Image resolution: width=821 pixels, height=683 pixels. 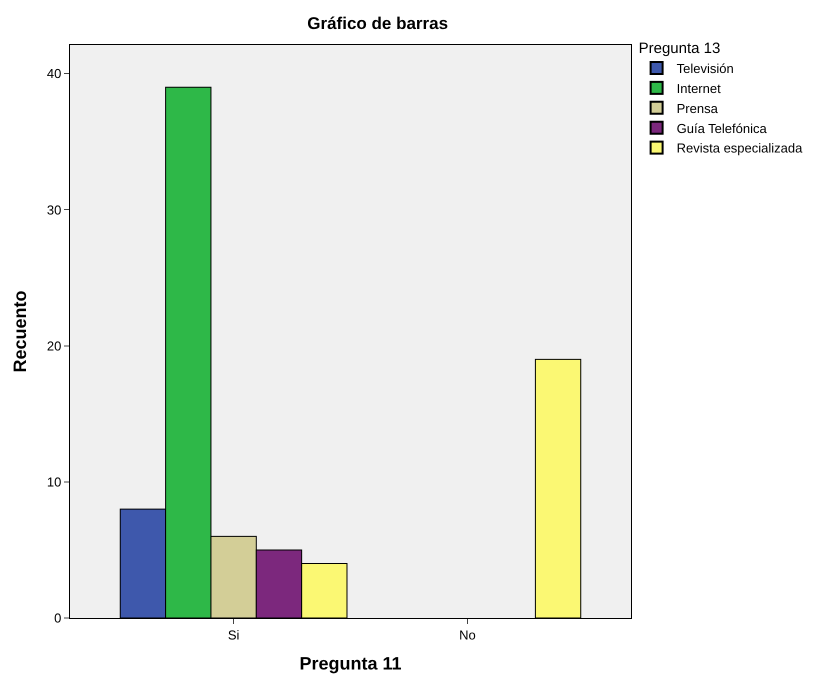 I want to click on y-tick-label: 40, so click(x=54, y=74).